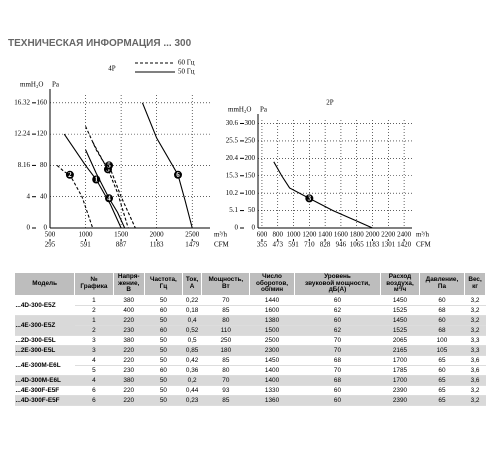 The image size is (500, 450). I want to click on table-row: 2 230 60 0,52 110 1500 62 1525 68 3,2, so click(250, 331).